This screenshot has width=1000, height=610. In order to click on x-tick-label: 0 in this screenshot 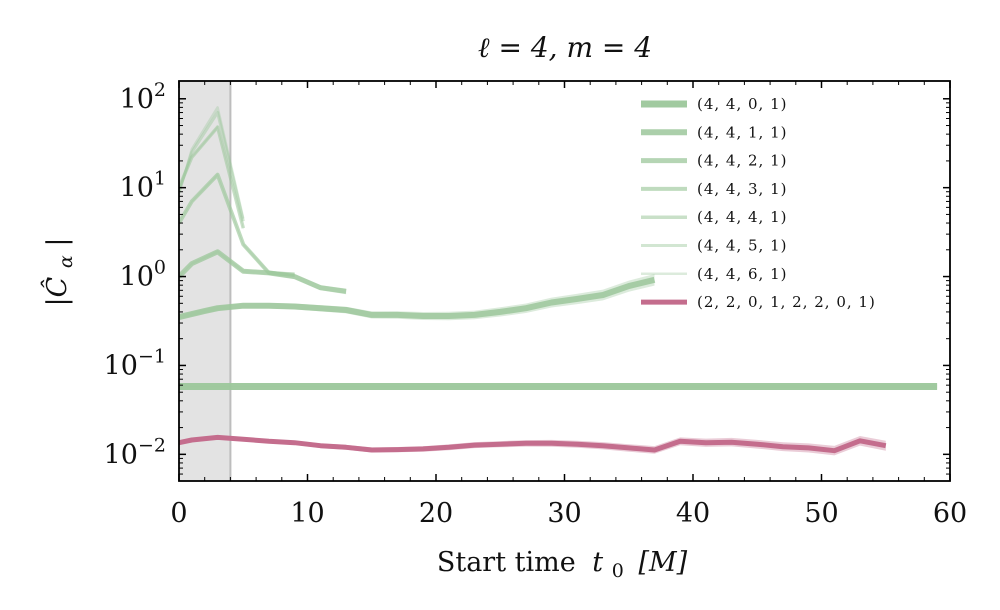, I will do `click(178, 513)`.